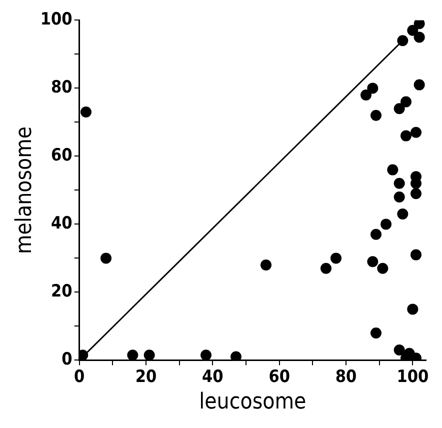 The image size is (442, 428). What do you see at coordinates (252, 402) in the screenshot?
I see `x-axis-title: leucosome` at bounding box center [252, 402].